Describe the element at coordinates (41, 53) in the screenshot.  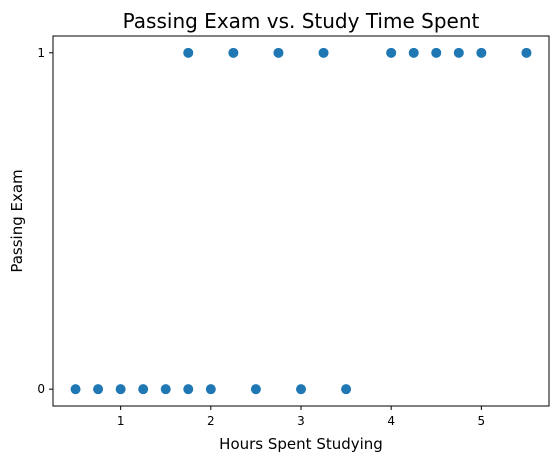
I see `y-tick-label: 1` at that location.